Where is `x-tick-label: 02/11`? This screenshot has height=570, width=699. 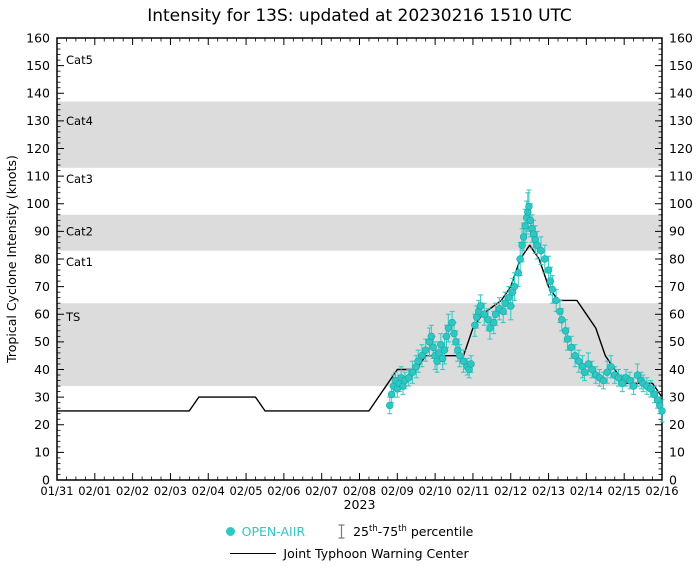 x-tick-label: 02/11 is located at coordinates (472, 491).